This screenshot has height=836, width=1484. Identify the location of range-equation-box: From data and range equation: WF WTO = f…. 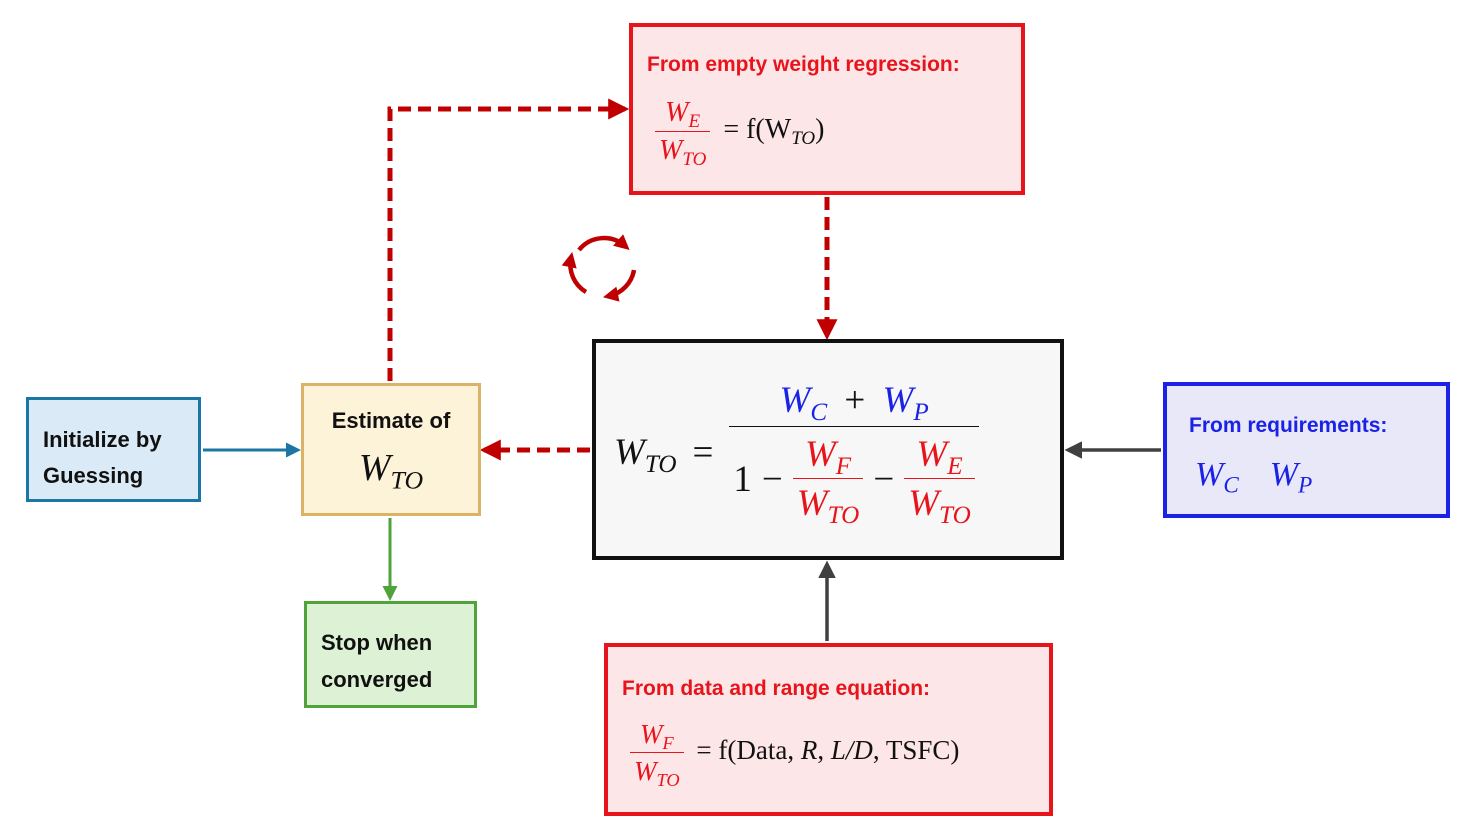
(828, 729).